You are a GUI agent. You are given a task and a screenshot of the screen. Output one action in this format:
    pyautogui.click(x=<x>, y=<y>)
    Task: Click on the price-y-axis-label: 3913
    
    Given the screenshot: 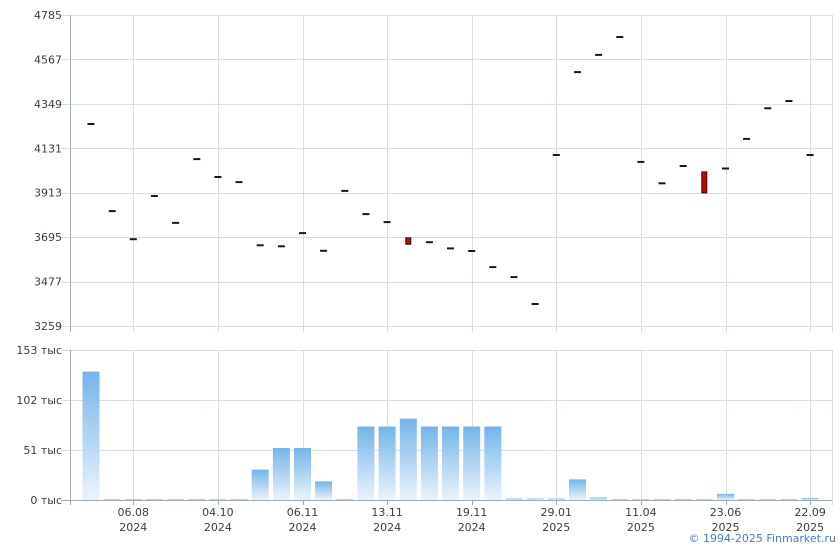 What is the action you would take?
    pyautogui.click(x=48, y=193)
    